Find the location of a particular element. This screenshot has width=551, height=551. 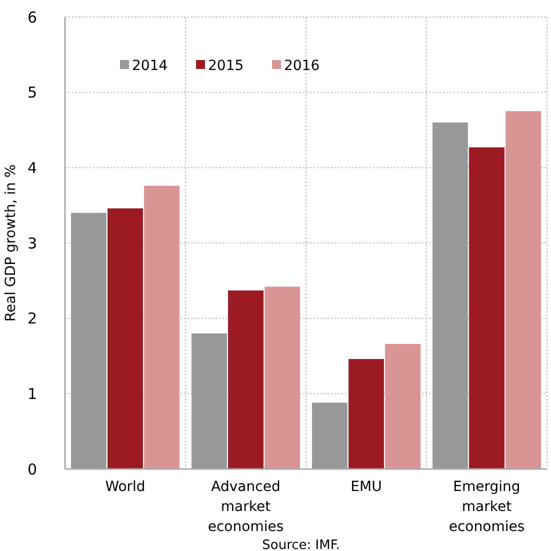

x-tick-label: EMU is located at coordinates (366, 487).